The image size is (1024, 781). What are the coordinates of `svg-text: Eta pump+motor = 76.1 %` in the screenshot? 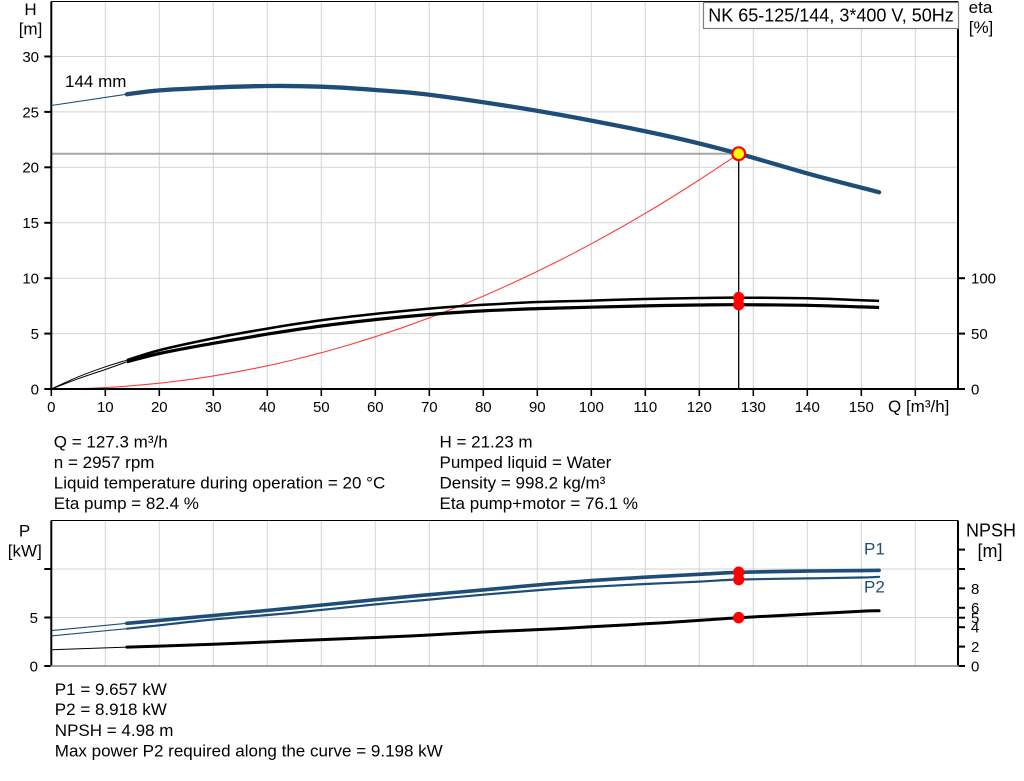 It's located at (539, 503).